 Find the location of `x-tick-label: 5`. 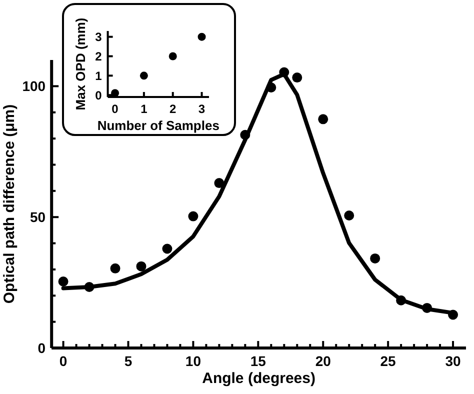

x-tick-label: 5 is located at coordinates (128, 361).